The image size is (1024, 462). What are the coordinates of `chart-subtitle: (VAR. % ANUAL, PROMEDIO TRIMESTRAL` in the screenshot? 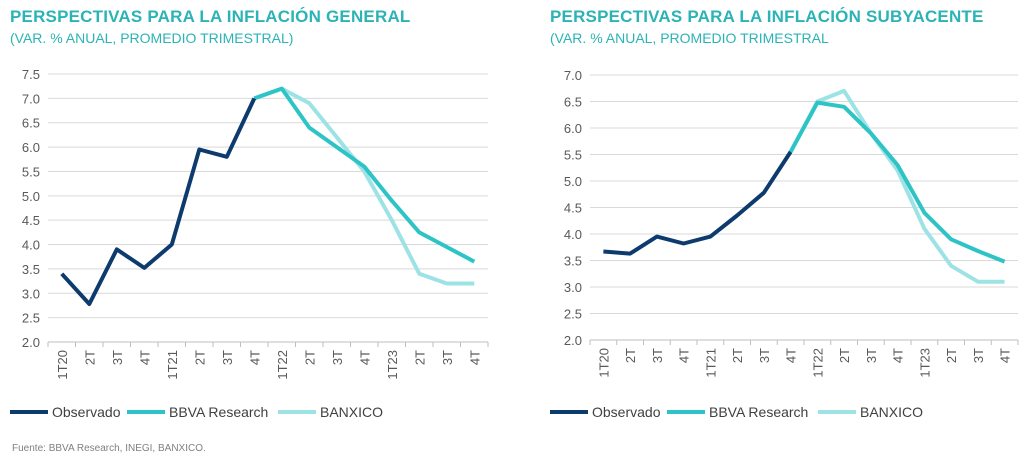 It's located at (689, 38).